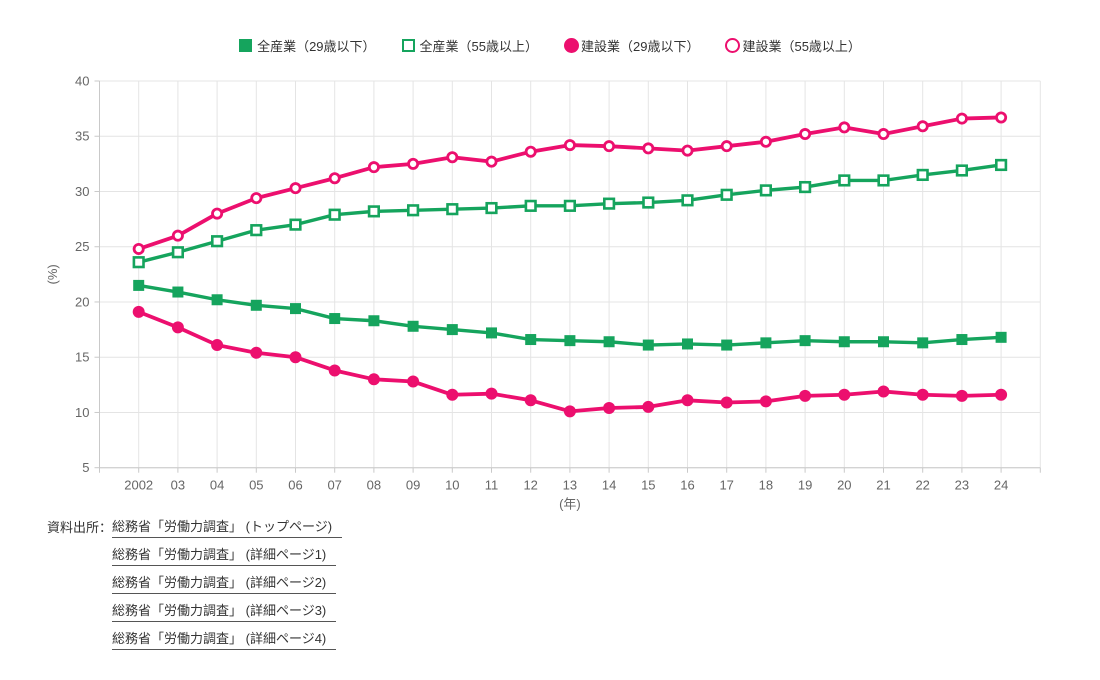  Describe the element at coordinates (217, 485) in the screenshot. I see `svg-text: 04` at that location.